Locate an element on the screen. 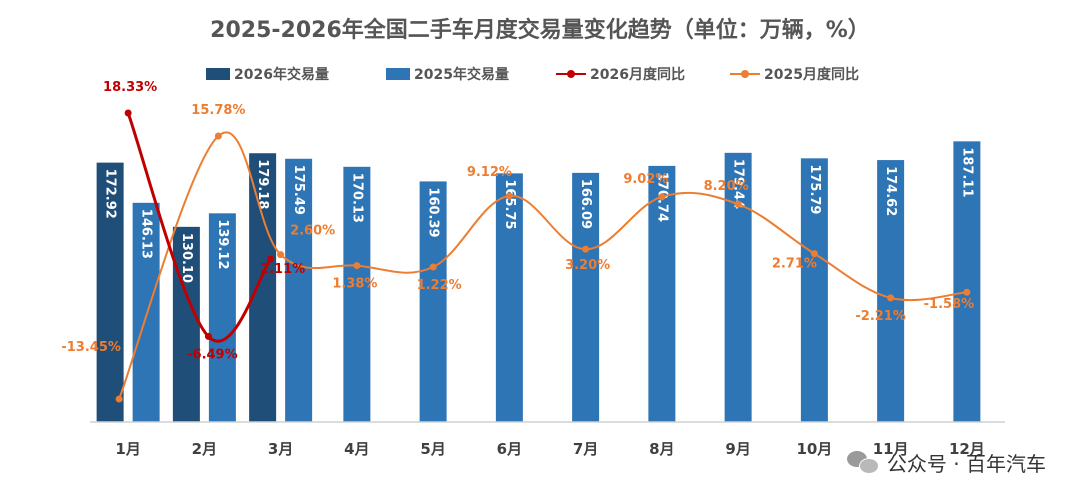 The height and width of the screenshot is (502, 1080). watermark: 公众号 · 百年汽车 is located at coordinates (946, 462).